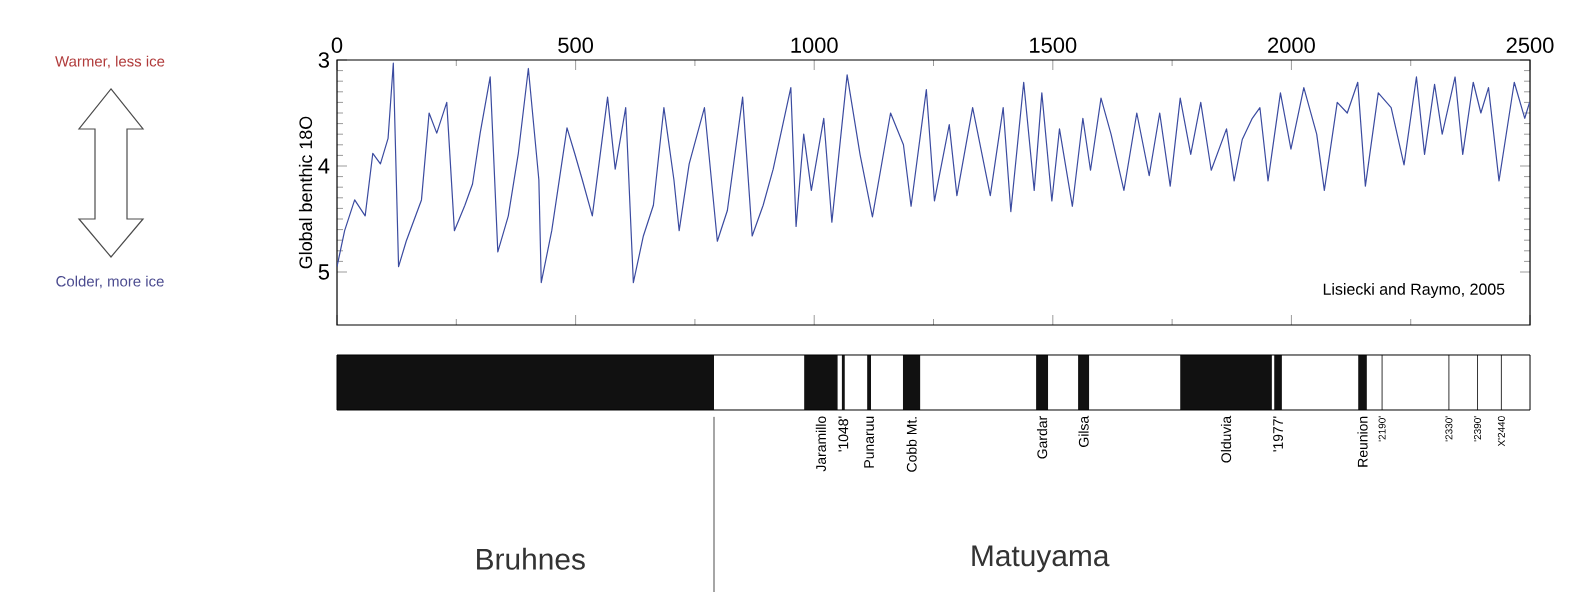  What do you see at coordinates (1278, 434) in the screenshot?
I see `text: '1977'` at bounding box center [1278, 434].